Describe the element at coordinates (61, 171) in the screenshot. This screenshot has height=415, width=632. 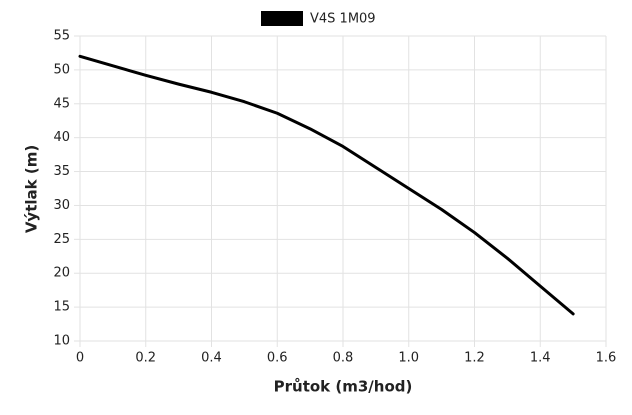
I see `y-tick-label: 35` at that location.